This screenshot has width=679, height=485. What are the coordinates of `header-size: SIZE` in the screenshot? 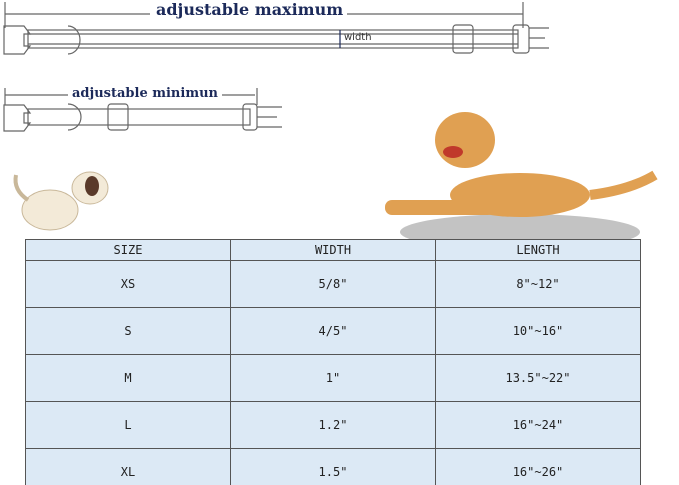 It's located at (128, 250).